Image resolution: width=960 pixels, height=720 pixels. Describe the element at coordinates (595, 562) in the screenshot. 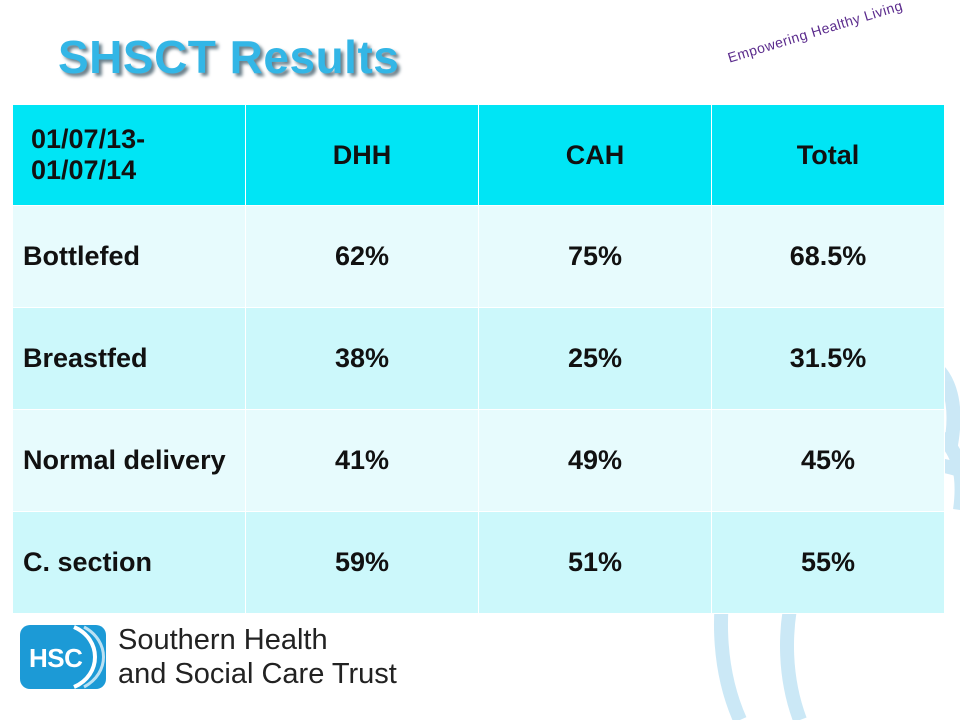

I see `cell-cah: 51%` at that location.